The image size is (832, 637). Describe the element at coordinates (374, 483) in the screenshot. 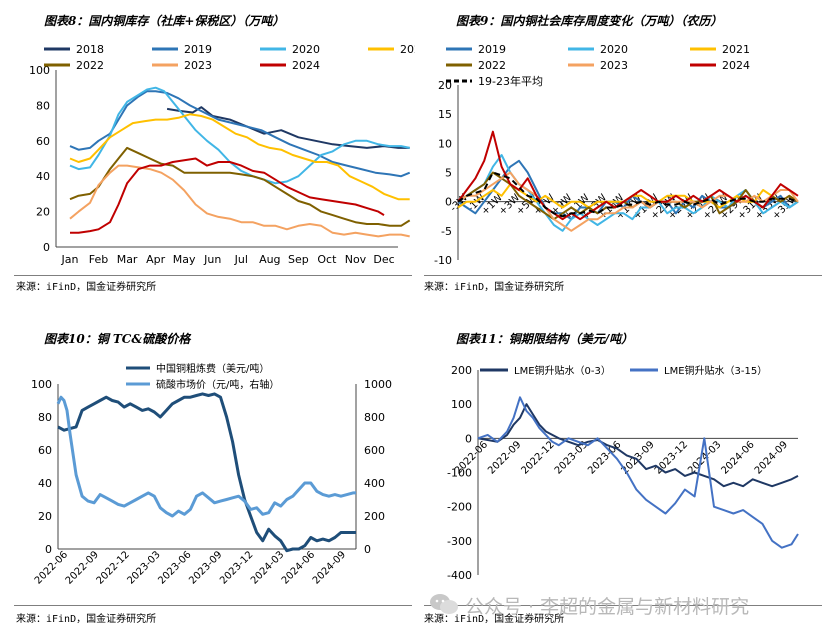

I see `c10-y2tick: 400` at that location.